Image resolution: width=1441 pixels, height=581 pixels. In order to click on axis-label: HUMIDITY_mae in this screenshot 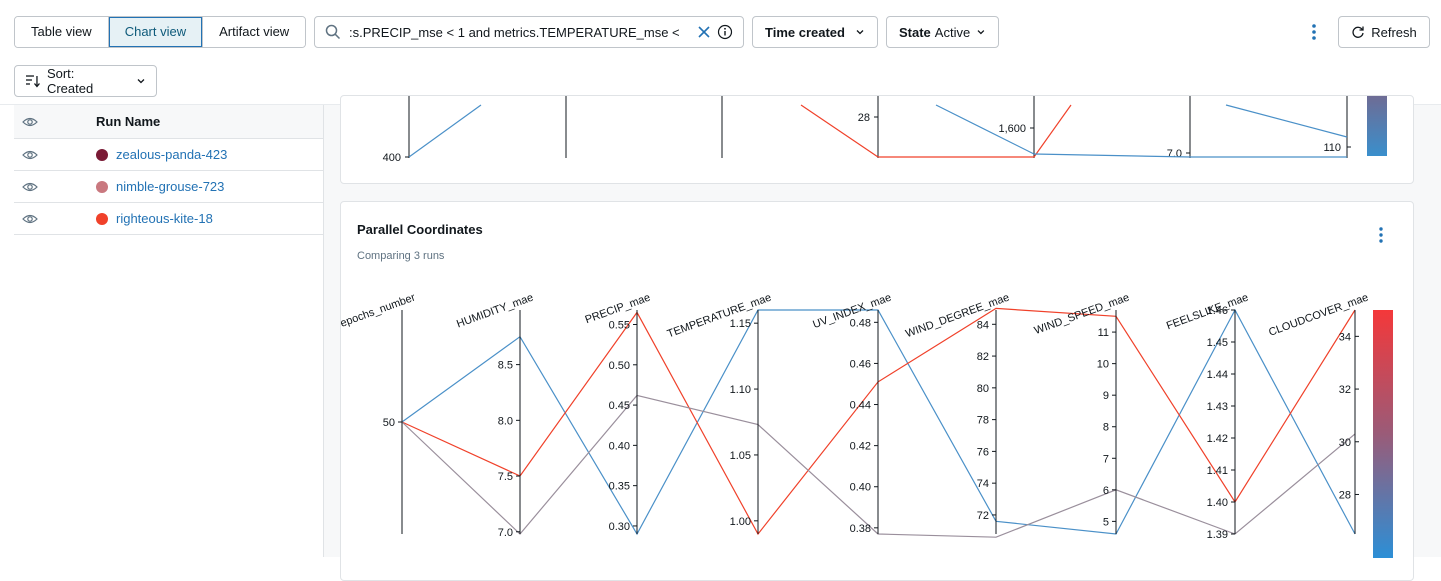, I will do `click(495, 311)`.